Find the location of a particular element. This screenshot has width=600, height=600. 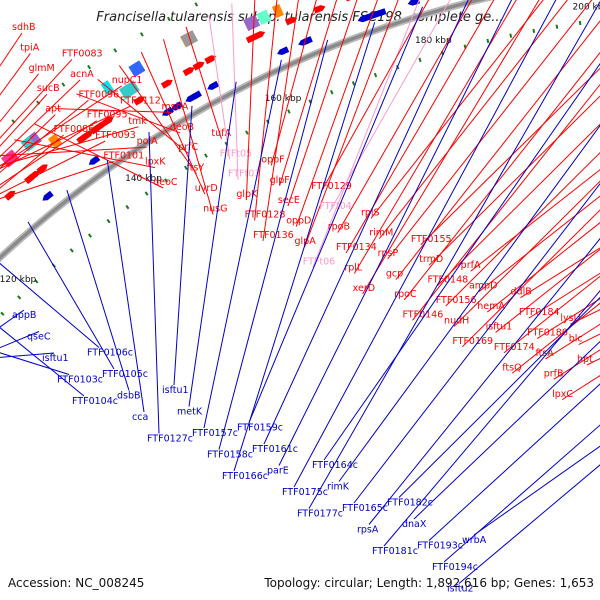

reverse-gene-label: FTF0105c is located at coordinates (125, 374).